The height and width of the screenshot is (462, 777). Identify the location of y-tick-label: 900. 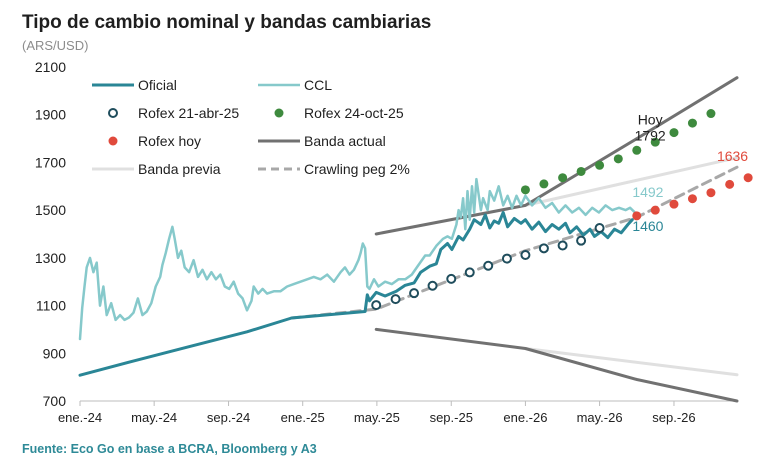
(55, 353).